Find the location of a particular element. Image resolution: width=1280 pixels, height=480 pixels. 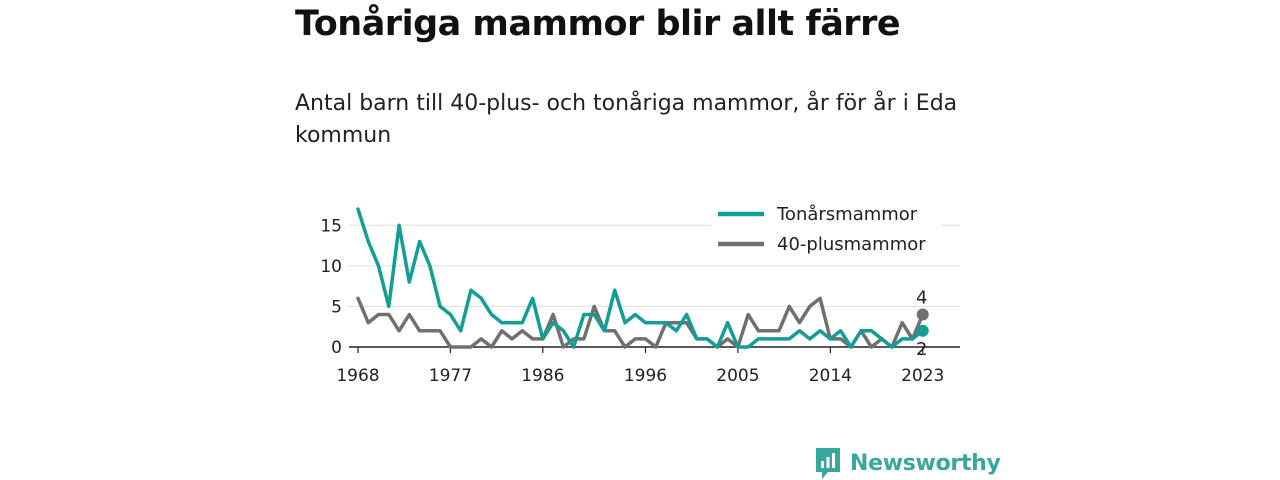

newsworthy-brand: Newsworthy is located at coordinates (907, 463).